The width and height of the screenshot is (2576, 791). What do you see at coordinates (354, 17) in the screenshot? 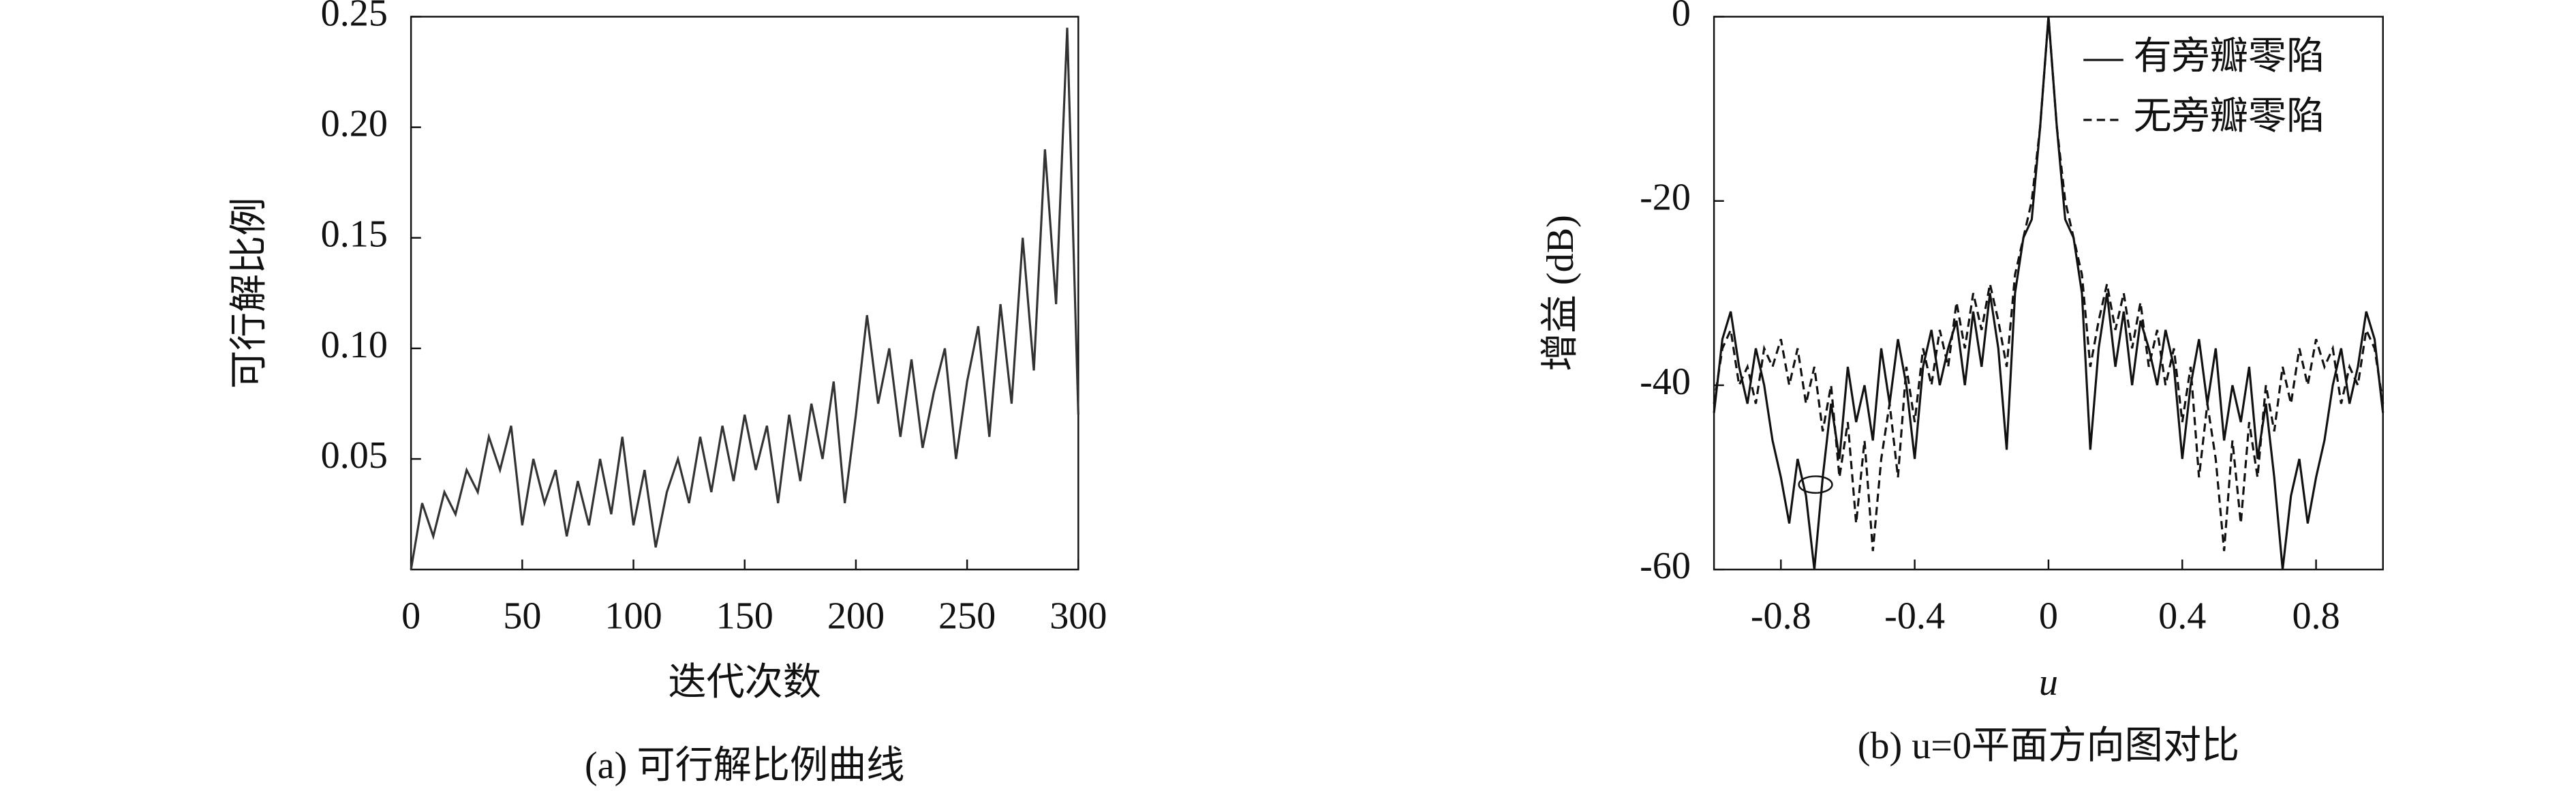
I see `y-tick-label: 0.25` at bounding box center [354, 17].